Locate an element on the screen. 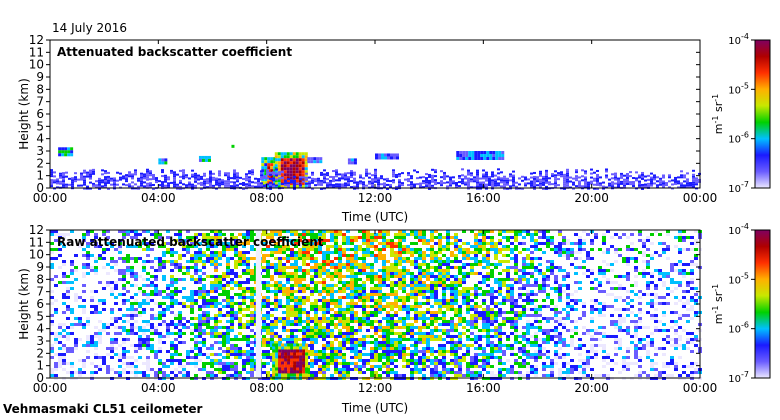  y-tick-label: 3 is located at coordinates (40, 151).